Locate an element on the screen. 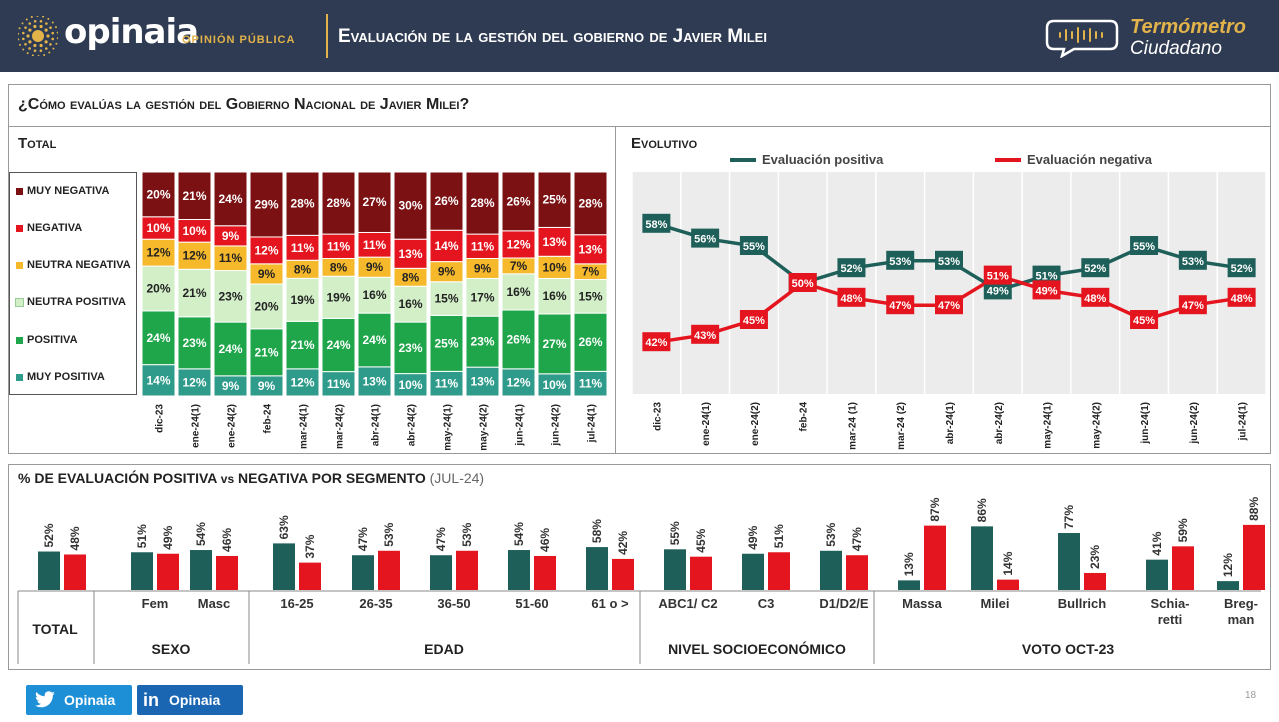 The height and width of the screenshot is (722, 1279). x-tick-label: mar-24(2) is located at coordinates (340, 426).